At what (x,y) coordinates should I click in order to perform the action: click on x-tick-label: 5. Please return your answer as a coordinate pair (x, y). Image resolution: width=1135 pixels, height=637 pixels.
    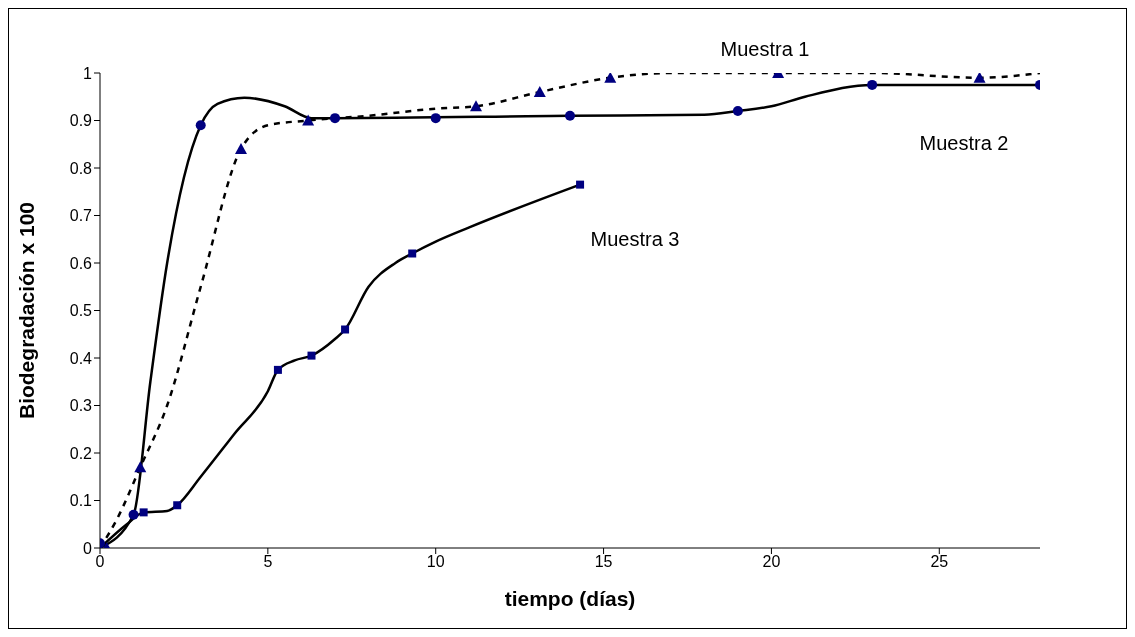
    Looking at the image, I should click on (268, 562).